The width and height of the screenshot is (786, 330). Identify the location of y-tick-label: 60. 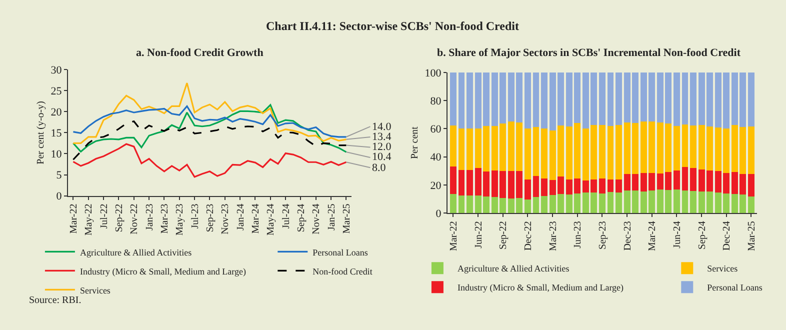
(436, 130).